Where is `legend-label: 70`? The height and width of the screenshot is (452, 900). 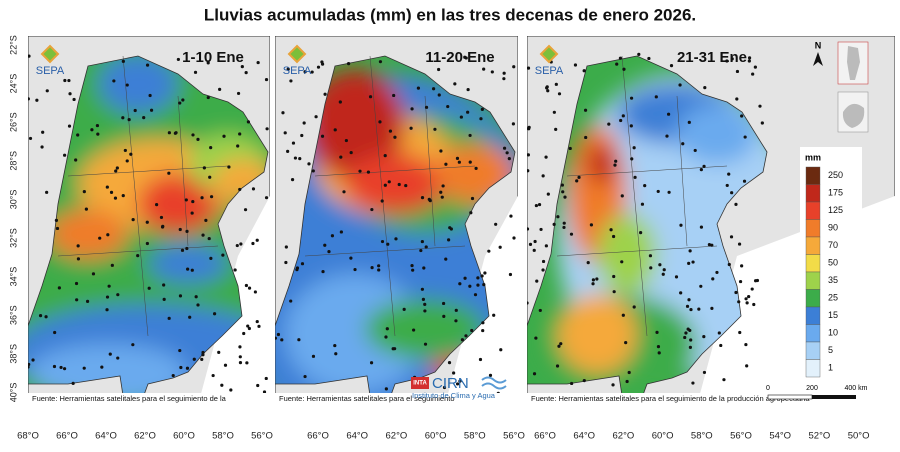 legend-label: 70 is located at coordinates (833, 245).